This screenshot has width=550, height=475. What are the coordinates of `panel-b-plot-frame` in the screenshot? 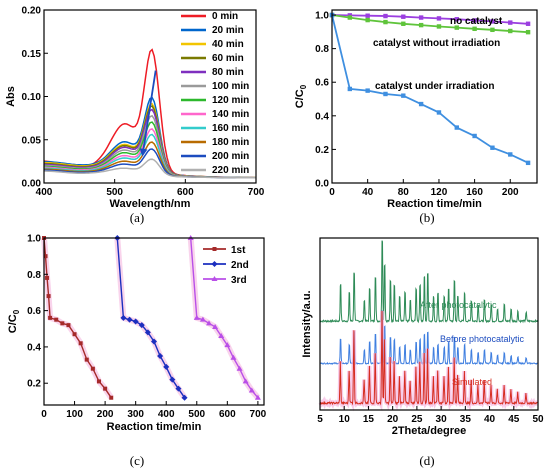 It's located at (434, 96).